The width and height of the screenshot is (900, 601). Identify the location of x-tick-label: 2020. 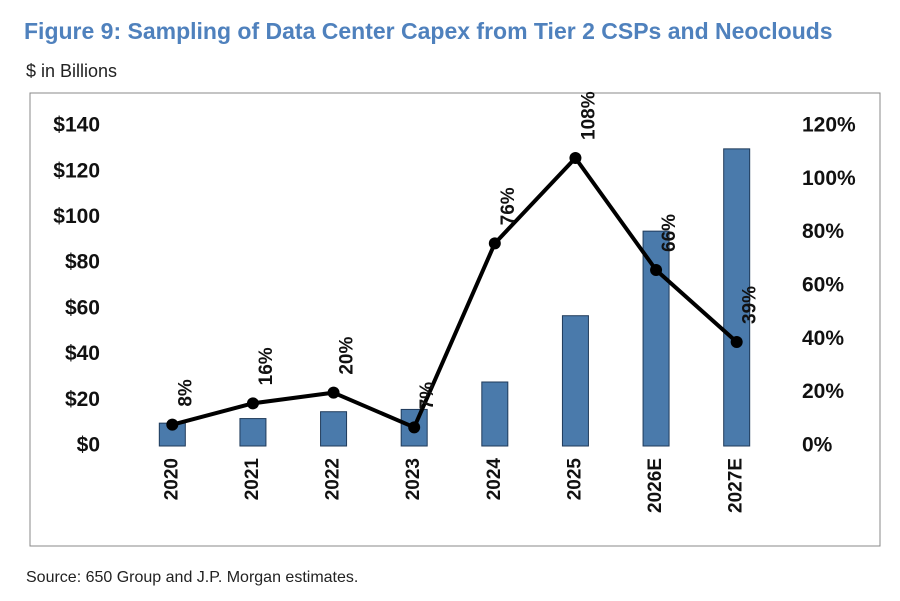
(171, 479).